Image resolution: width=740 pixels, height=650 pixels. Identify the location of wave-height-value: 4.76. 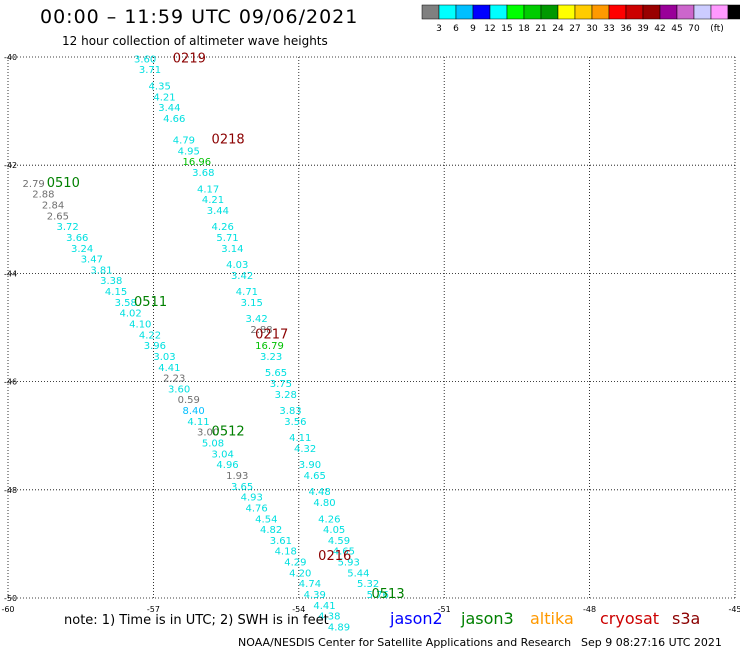
(256, 508).